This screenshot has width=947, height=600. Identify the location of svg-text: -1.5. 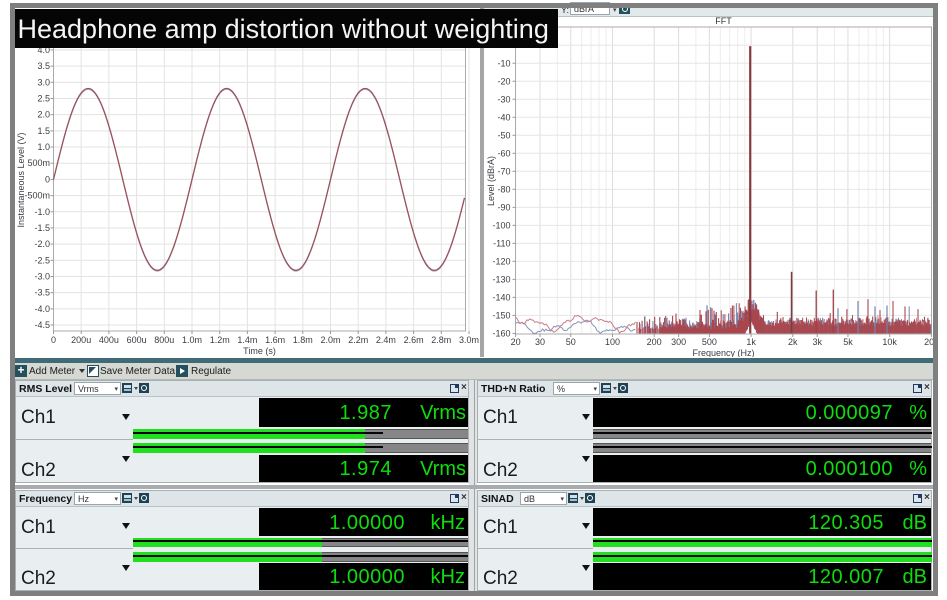
(42, 228).